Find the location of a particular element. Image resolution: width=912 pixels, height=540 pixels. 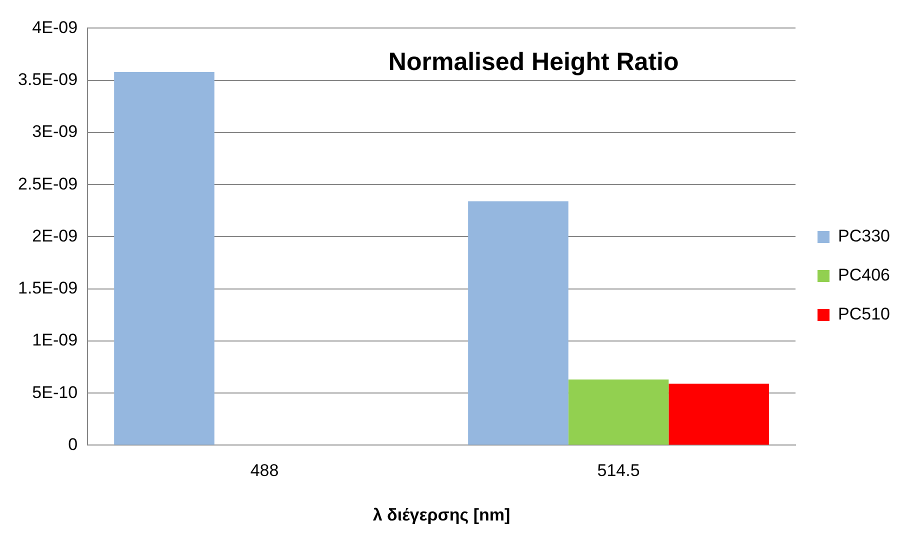

y-tick-label: 2E-09 is located at coordinates (55, 236).